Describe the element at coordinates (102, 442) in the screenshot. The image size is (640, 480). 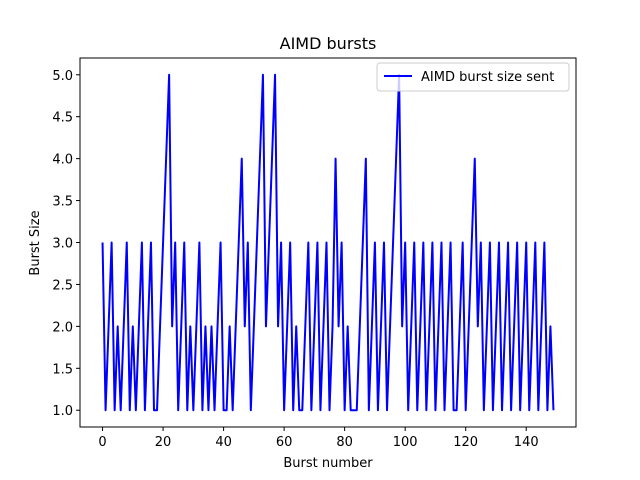
I see `x-tick-label: 0` at that location.